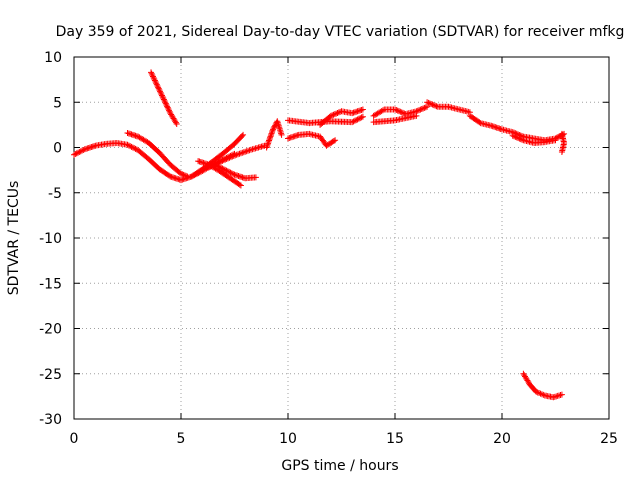 This screenshot has width=640, height=480. Describe the element at coordinates (312, 139) in the screenshot. I see `series-arc-noon-lower` at that location.